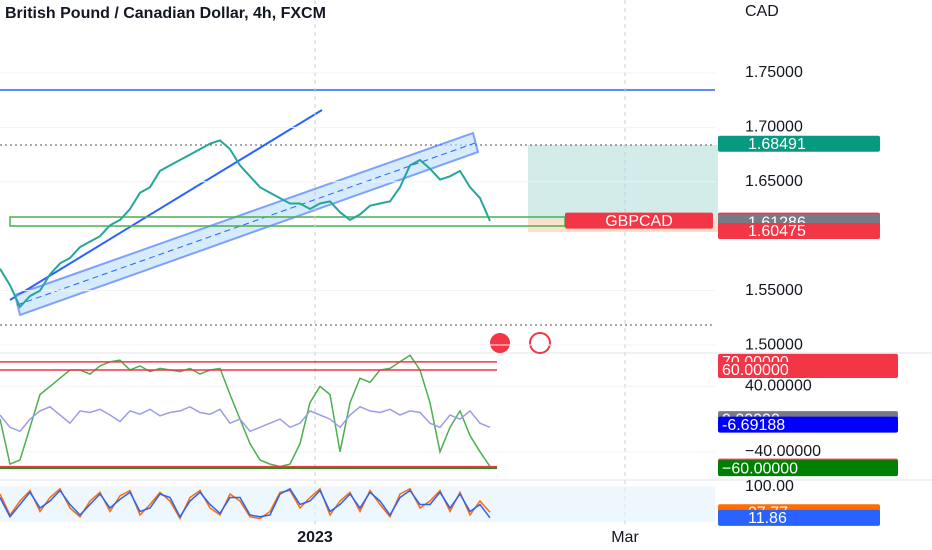  I want to click on currency-label: CAD, so click(762, 11).